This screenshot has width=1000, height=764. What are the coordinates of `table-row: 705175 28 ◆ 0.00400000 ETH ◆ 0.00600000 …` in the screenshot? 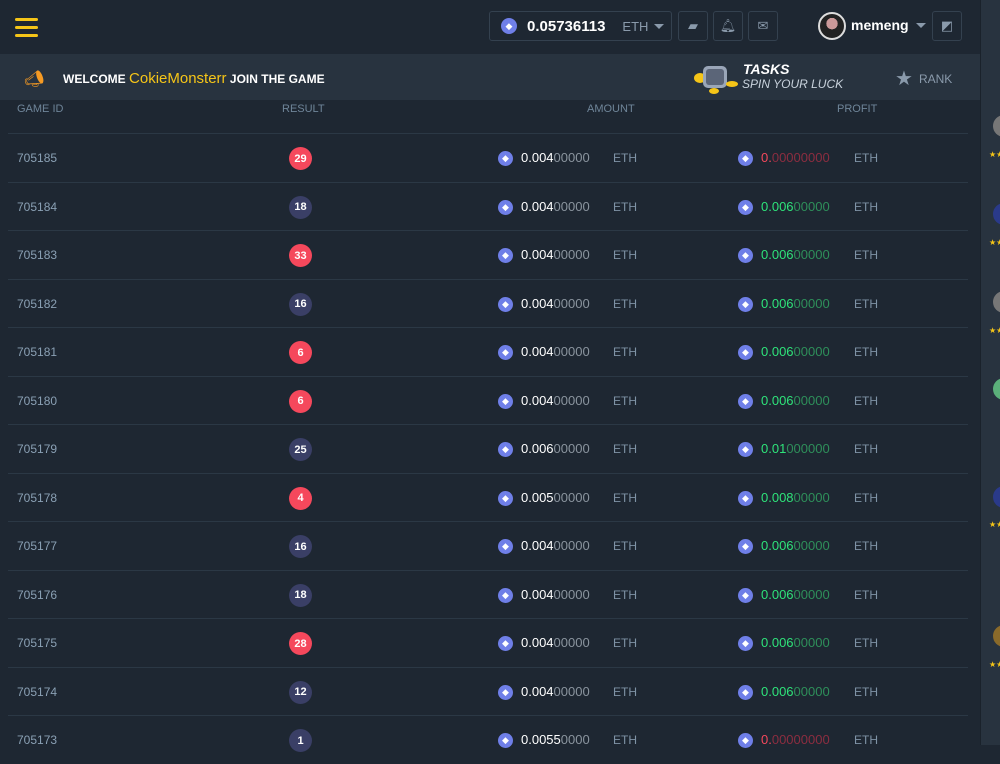 It's located at (488, 642).